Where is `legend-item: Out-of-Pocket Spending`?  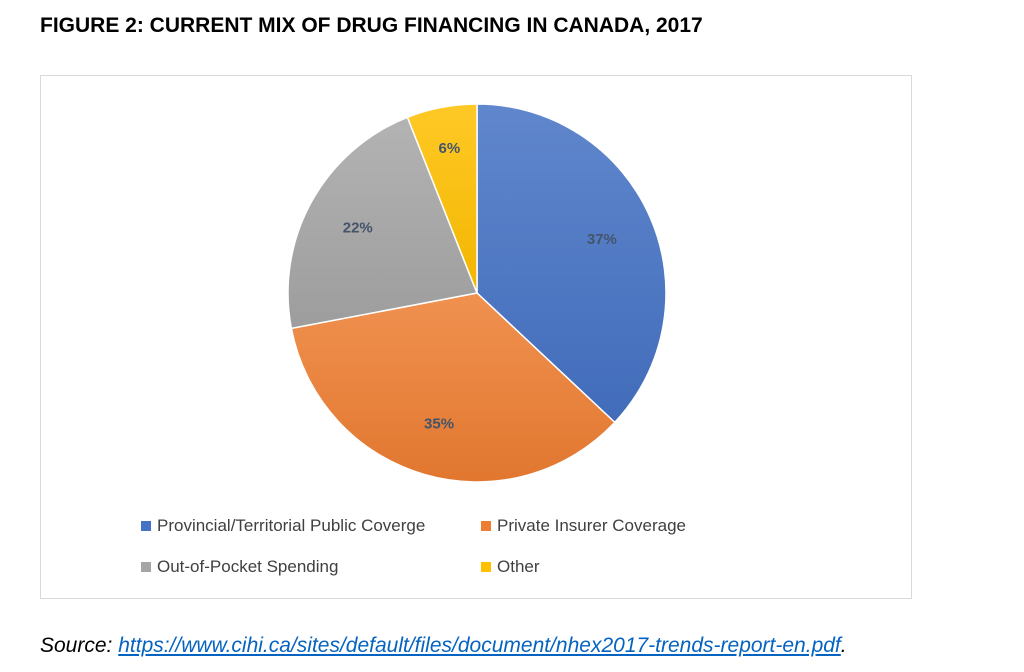
legend-item: Out-of-Pocket Spending is located at coordinates (239, 567).